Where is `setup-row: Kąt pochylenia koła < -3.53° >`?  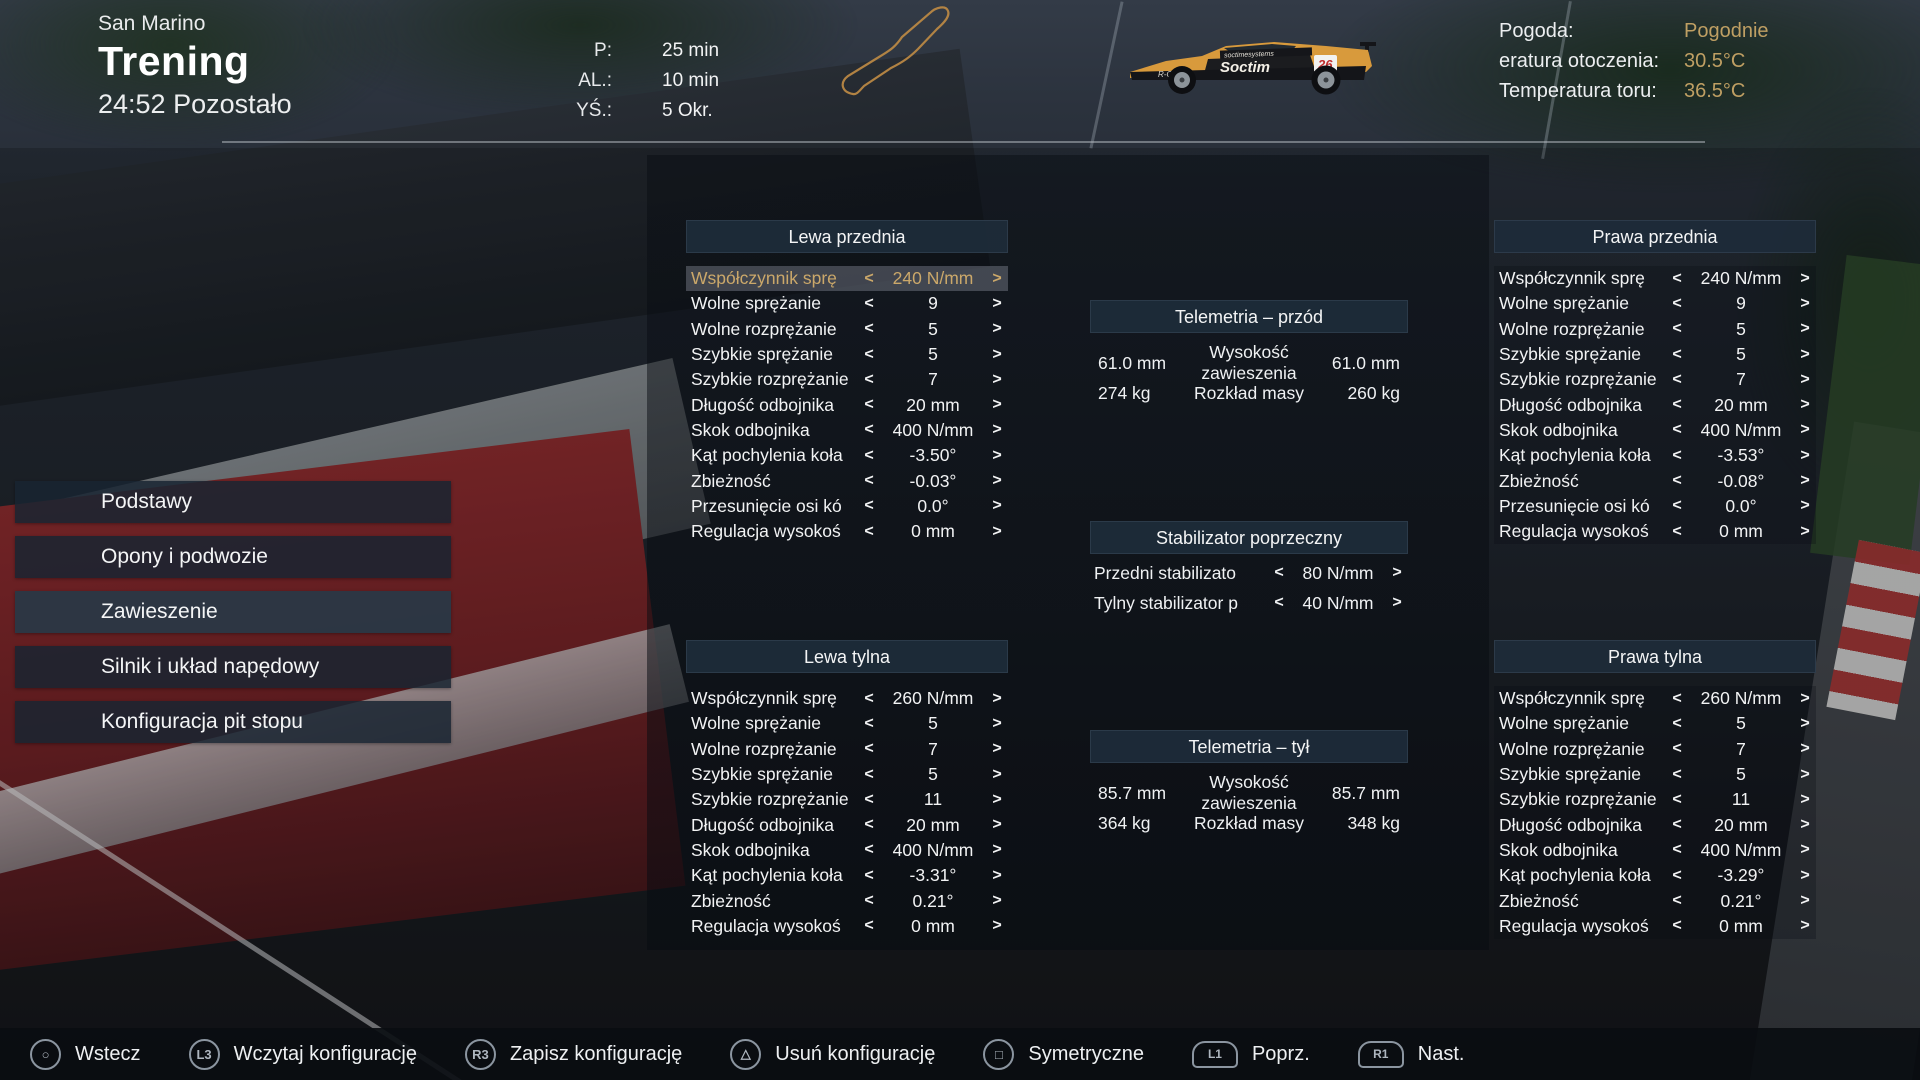
setup-row: Kąt pochylenia koła < -3.53° > is located at coordinates (1655, 456).